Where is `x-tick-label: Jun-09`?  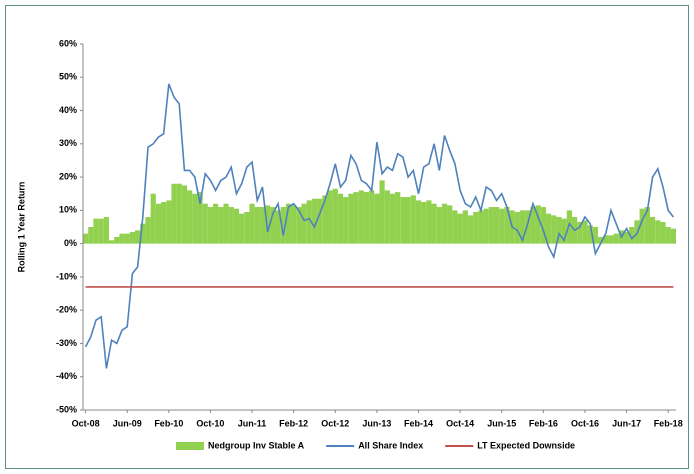 x-tick-label: Jun-09 is located at coordinates (127, 423).